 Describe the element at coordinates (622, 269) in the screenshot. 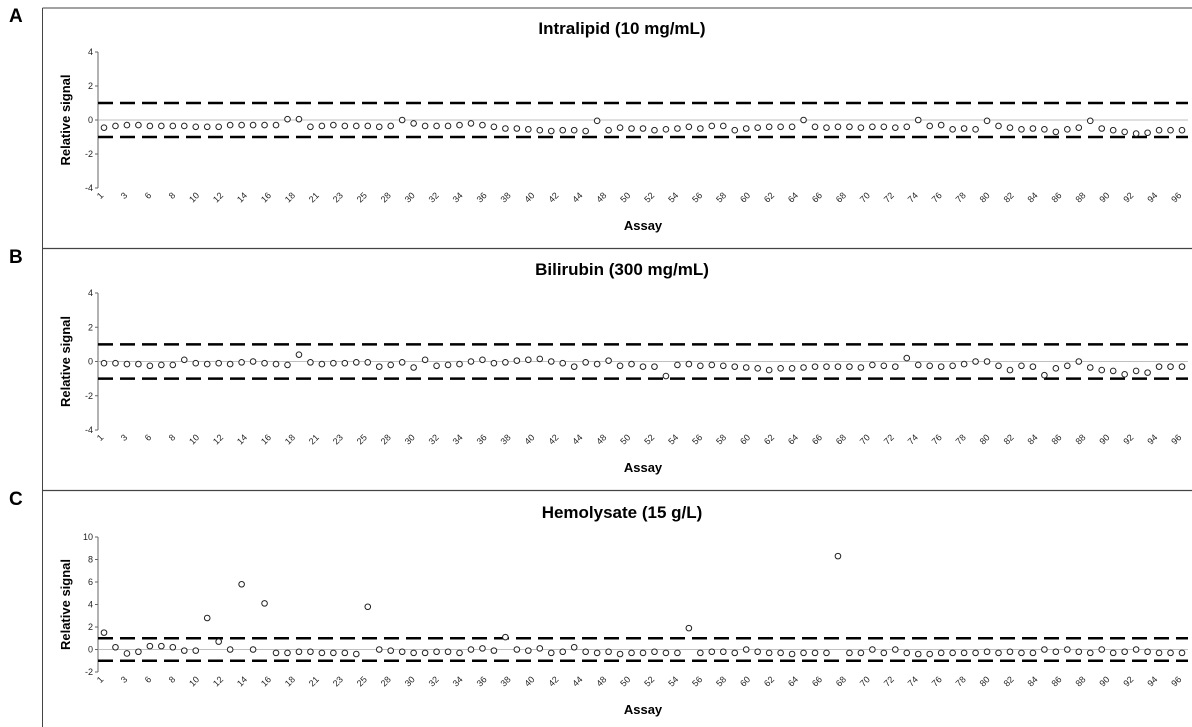

I see `chart-title: Bilirubin (300 mg/mL)` at that location.